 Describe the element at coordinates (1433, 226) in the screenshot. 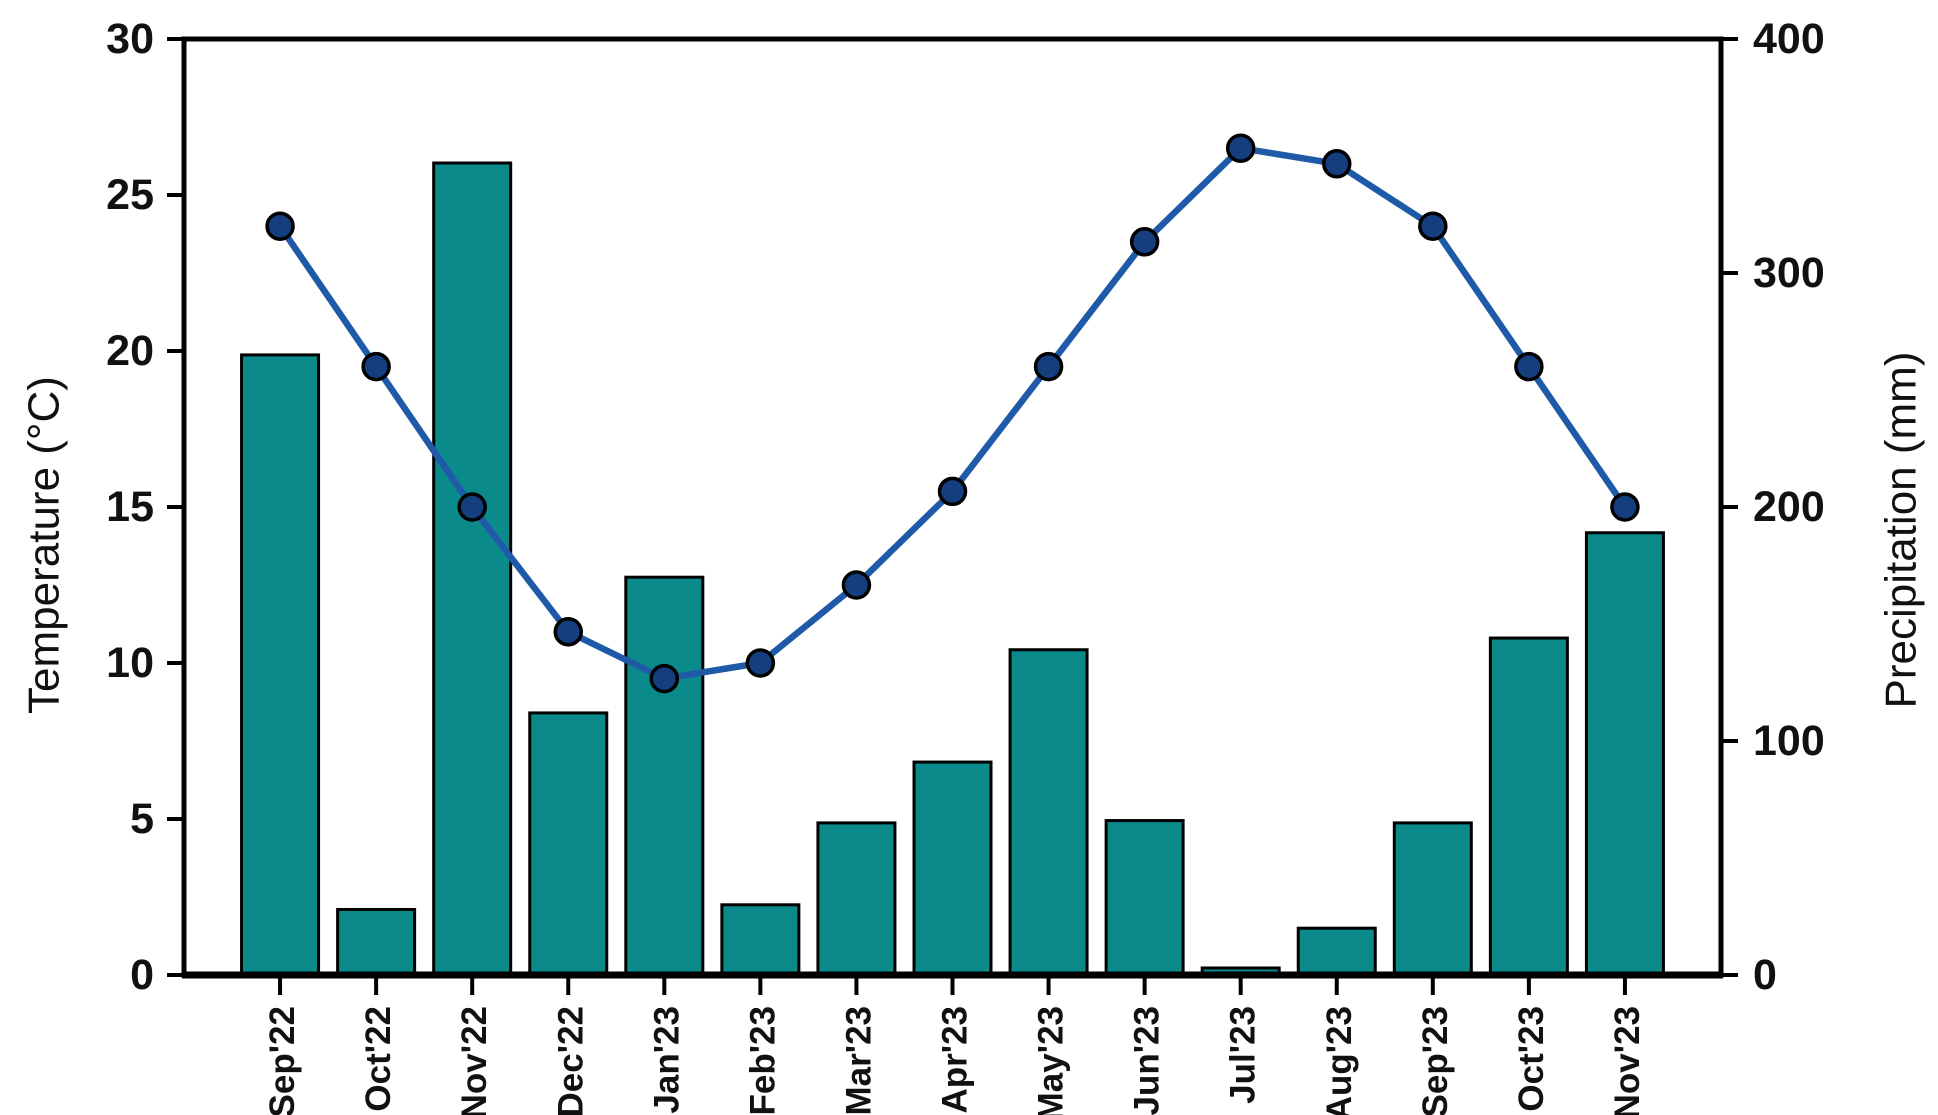

I see `temperature-point-sep23` at that location.